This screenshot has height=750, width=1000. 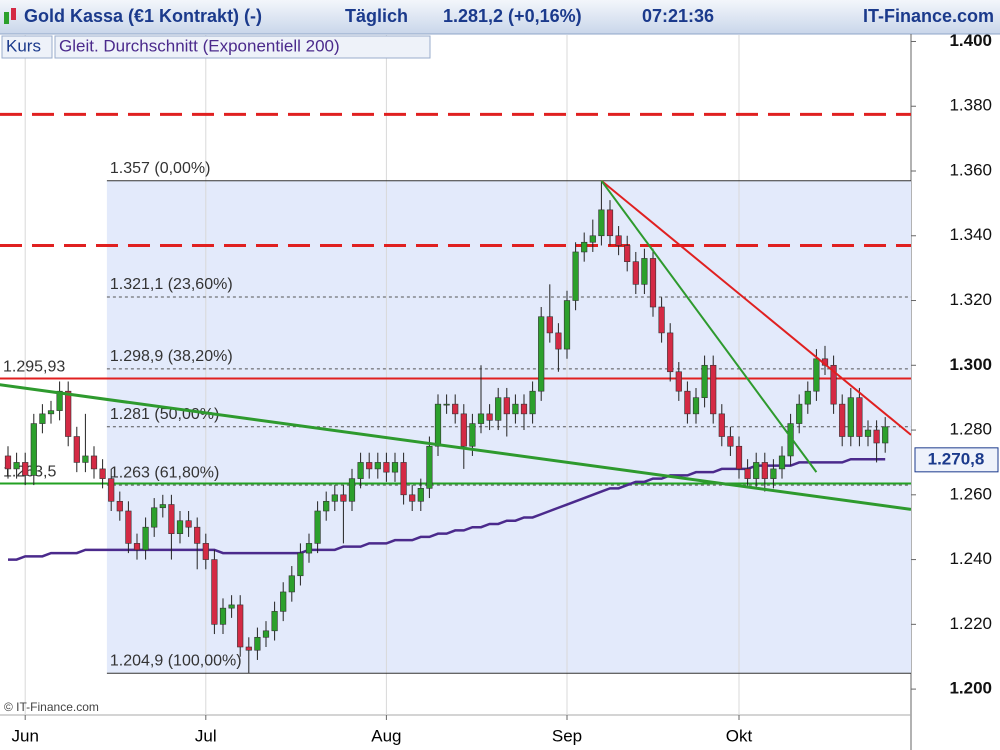 What do you see at coordinates (386, 735) in the screenshot?
I see `x-tick-label: Aug` at bounding box center [386, 735].